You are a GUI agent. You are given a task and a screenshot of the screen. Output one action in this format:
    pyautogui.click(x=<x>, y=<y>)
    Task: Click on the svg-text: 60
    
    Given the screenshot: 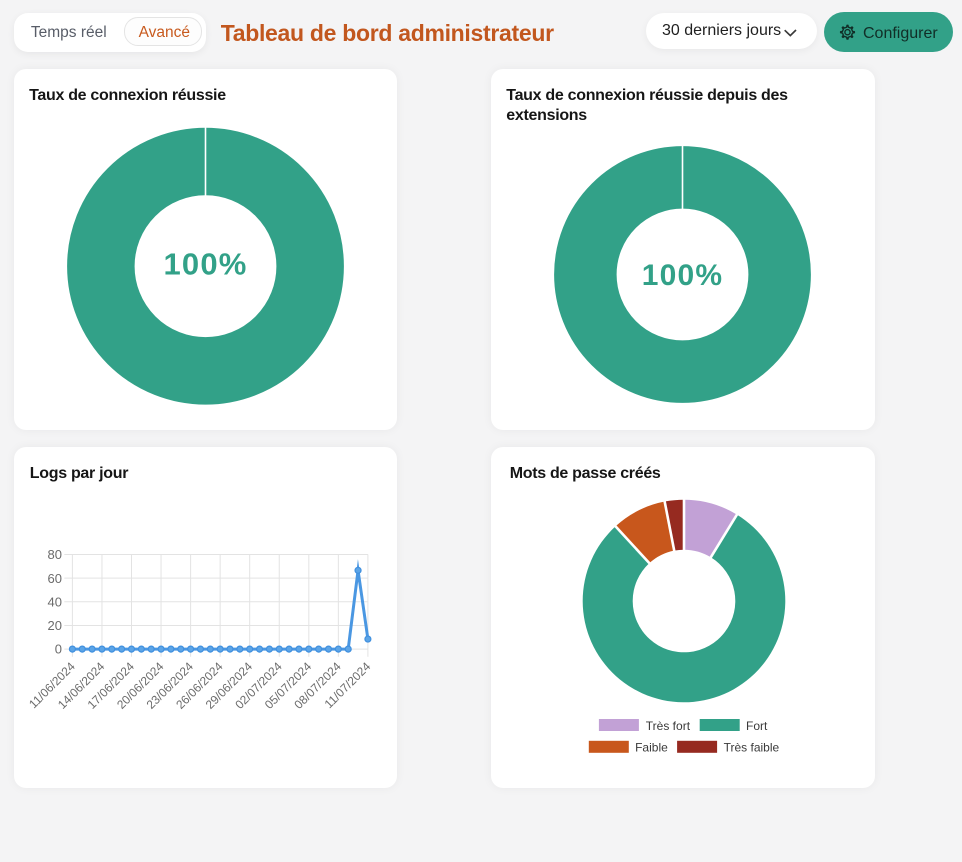 What is the action you would take?
    pyautogui.click(x=55, y=578)
    